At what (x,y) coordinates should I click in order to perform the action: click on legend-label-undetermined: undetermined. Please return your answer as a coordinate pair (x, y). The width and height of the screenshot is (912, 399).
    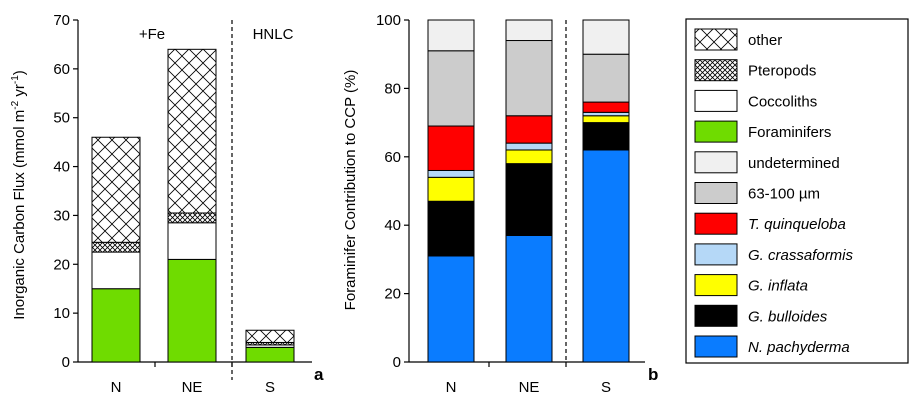
    Looking at the image, I should click on (794, 163).